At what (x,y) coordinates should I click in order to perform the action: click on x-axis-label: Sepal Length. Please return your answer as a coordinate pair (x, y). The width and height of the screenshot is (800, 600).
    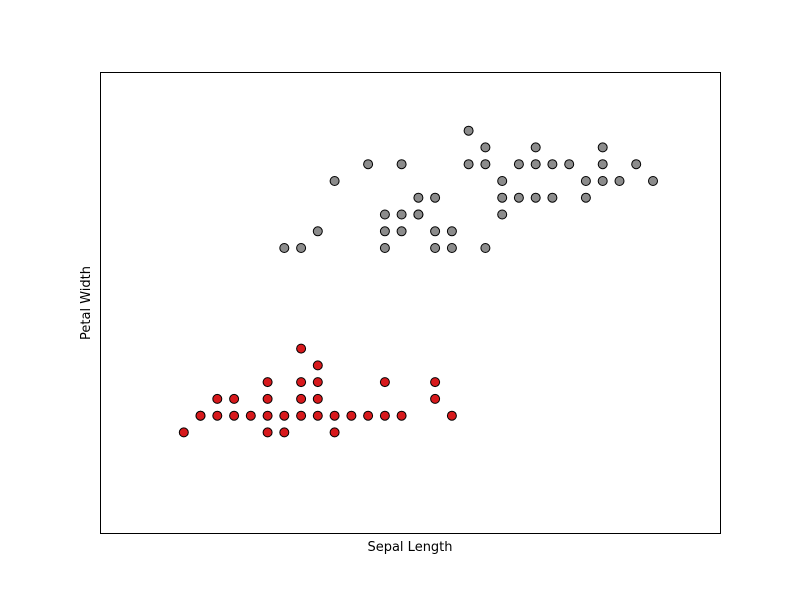
    Looking at the image, I should click on (409, 547).